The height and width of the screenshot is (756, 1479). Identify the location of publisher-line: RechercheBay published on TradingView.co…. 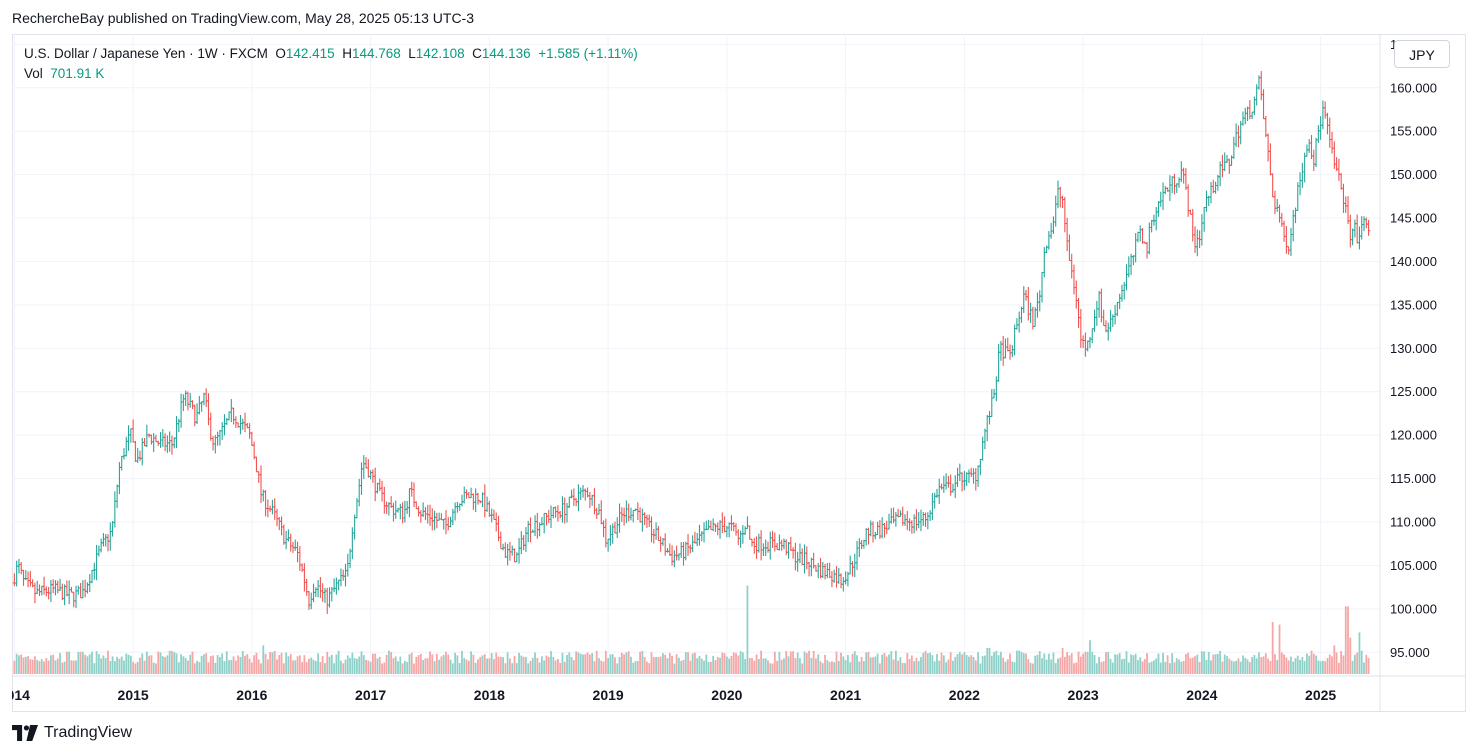
(243, 18).